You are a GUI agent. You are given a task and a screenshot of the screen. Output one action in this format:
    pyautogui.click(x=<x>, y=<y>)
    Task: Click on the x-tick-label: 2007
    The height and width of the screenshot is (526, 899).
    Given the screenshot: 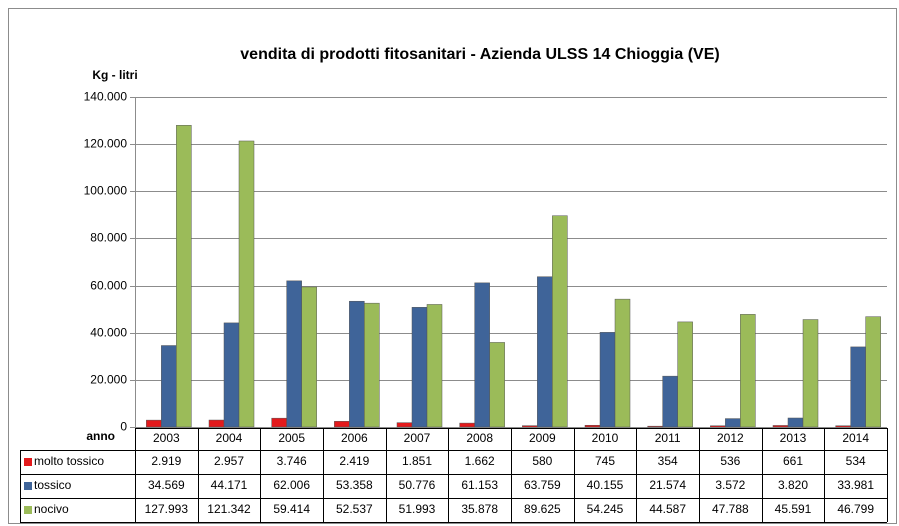 What is the action you would take?
    pyautogui.click(x=417, y=438)
    